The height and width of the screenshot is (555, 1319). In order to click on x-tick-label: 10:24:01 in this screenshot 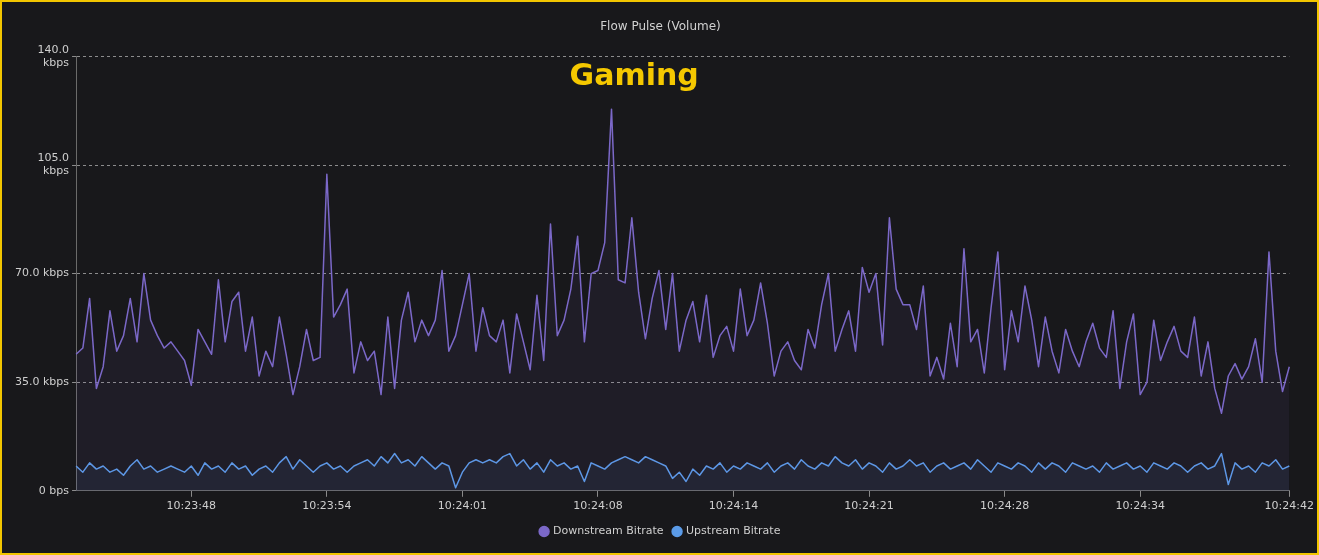, I will do `click(462, 506)`.